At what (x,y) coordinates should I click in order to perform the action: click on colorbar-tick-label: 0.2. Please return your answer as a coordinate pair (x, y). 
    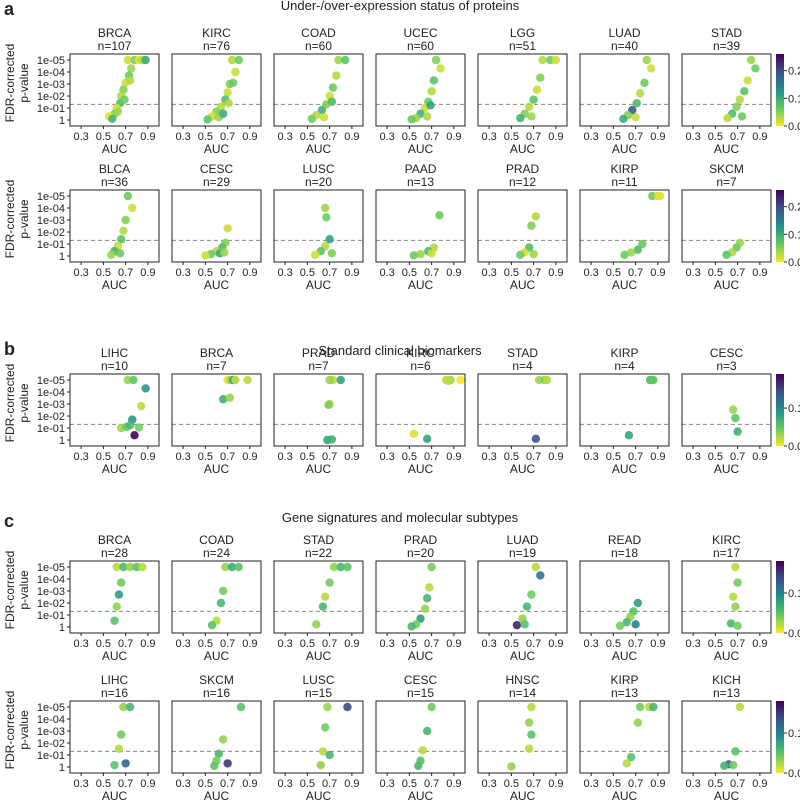
    Looking at the image, I should click on (794, 72).